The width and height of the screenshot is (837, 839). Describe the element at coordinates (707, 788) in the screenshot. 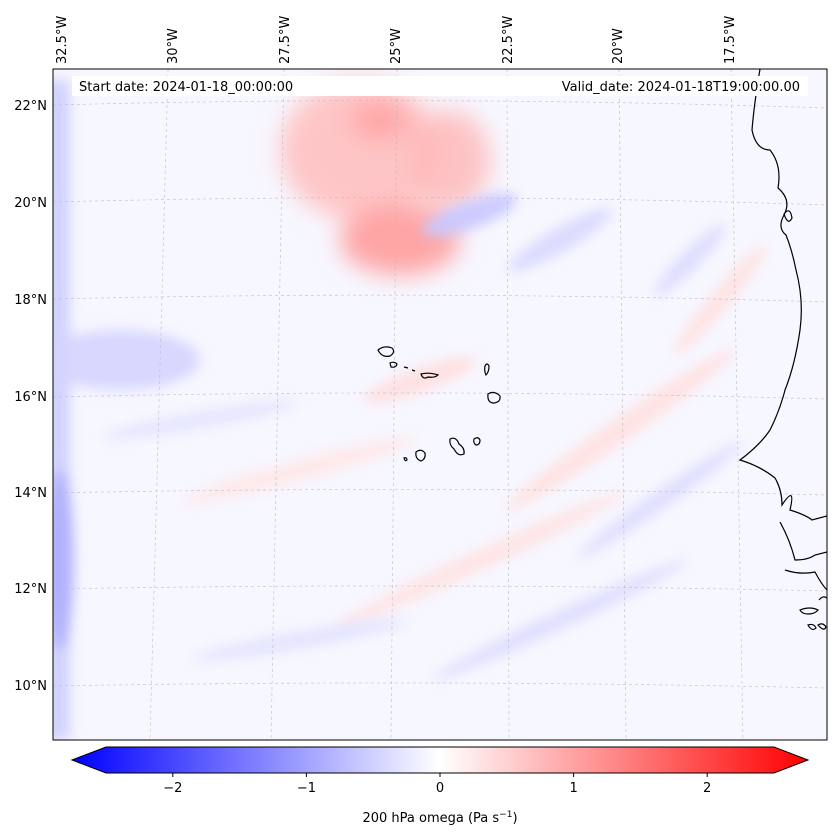

I see `colorbar-tick-label-4: 2` at that location.